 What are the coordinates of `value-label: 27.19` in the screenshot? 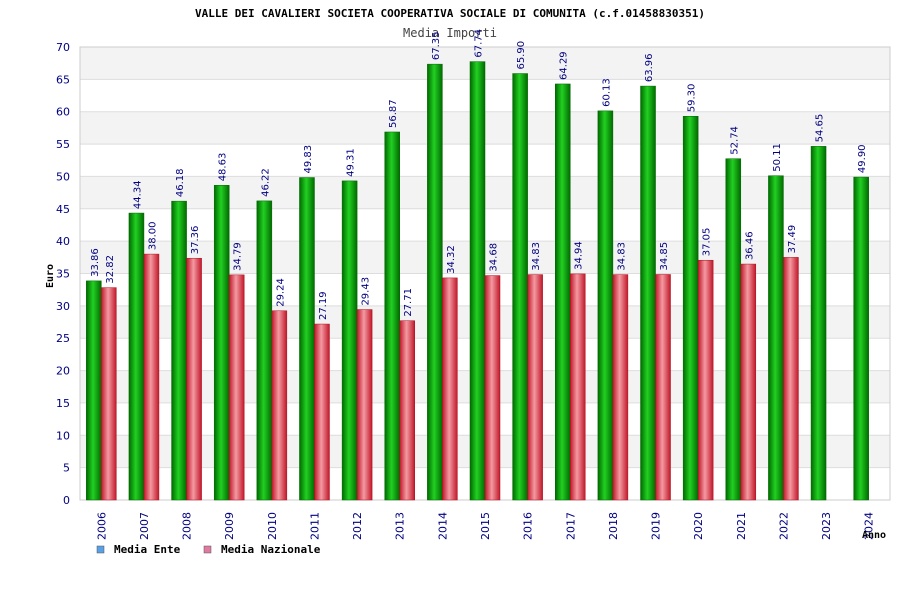 It's located at (323, 305).